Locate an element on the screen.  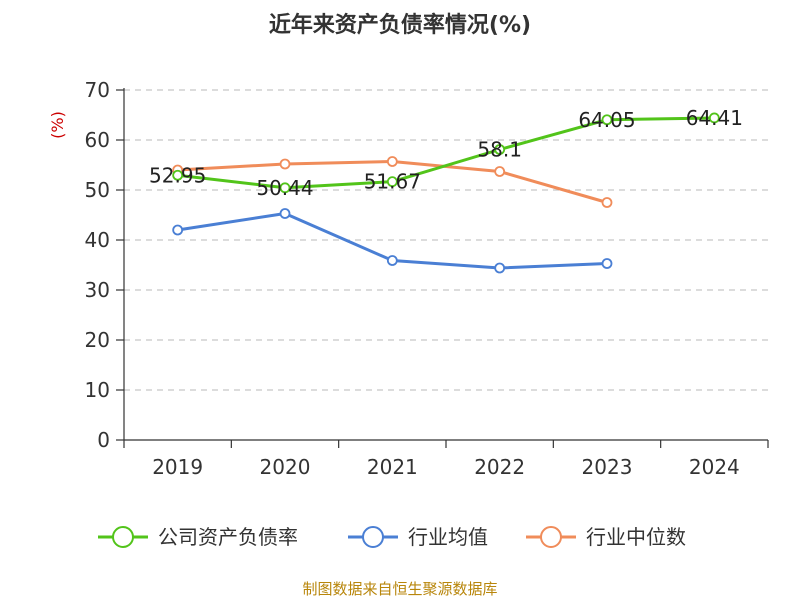
data-label: 52.95 is located at coordinates (177, 175).